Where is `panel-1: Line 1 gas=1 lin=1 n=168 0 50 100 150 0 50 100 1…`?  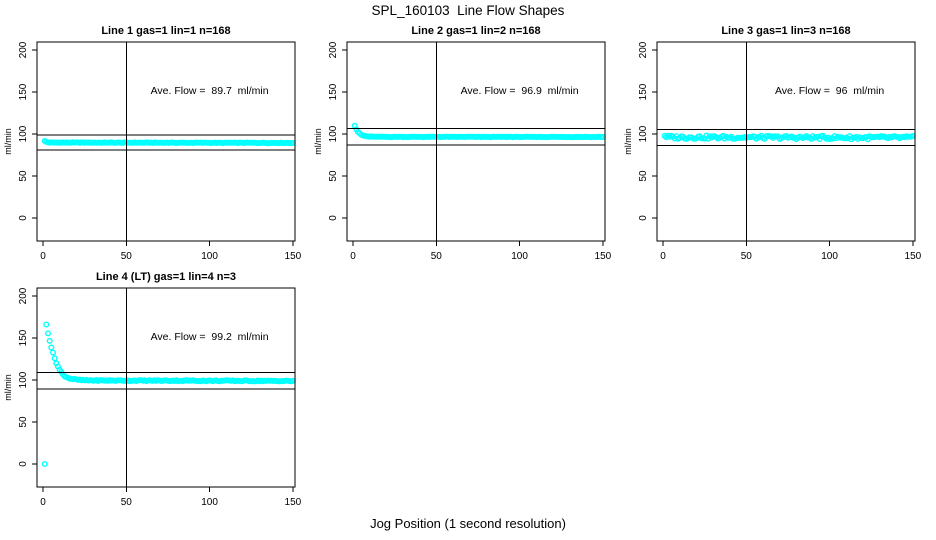 panel-1: Line 1 gas=1 lin=1 n=168 0 50 100 150 0 50 100 1… is located at coordinates (152, 143).